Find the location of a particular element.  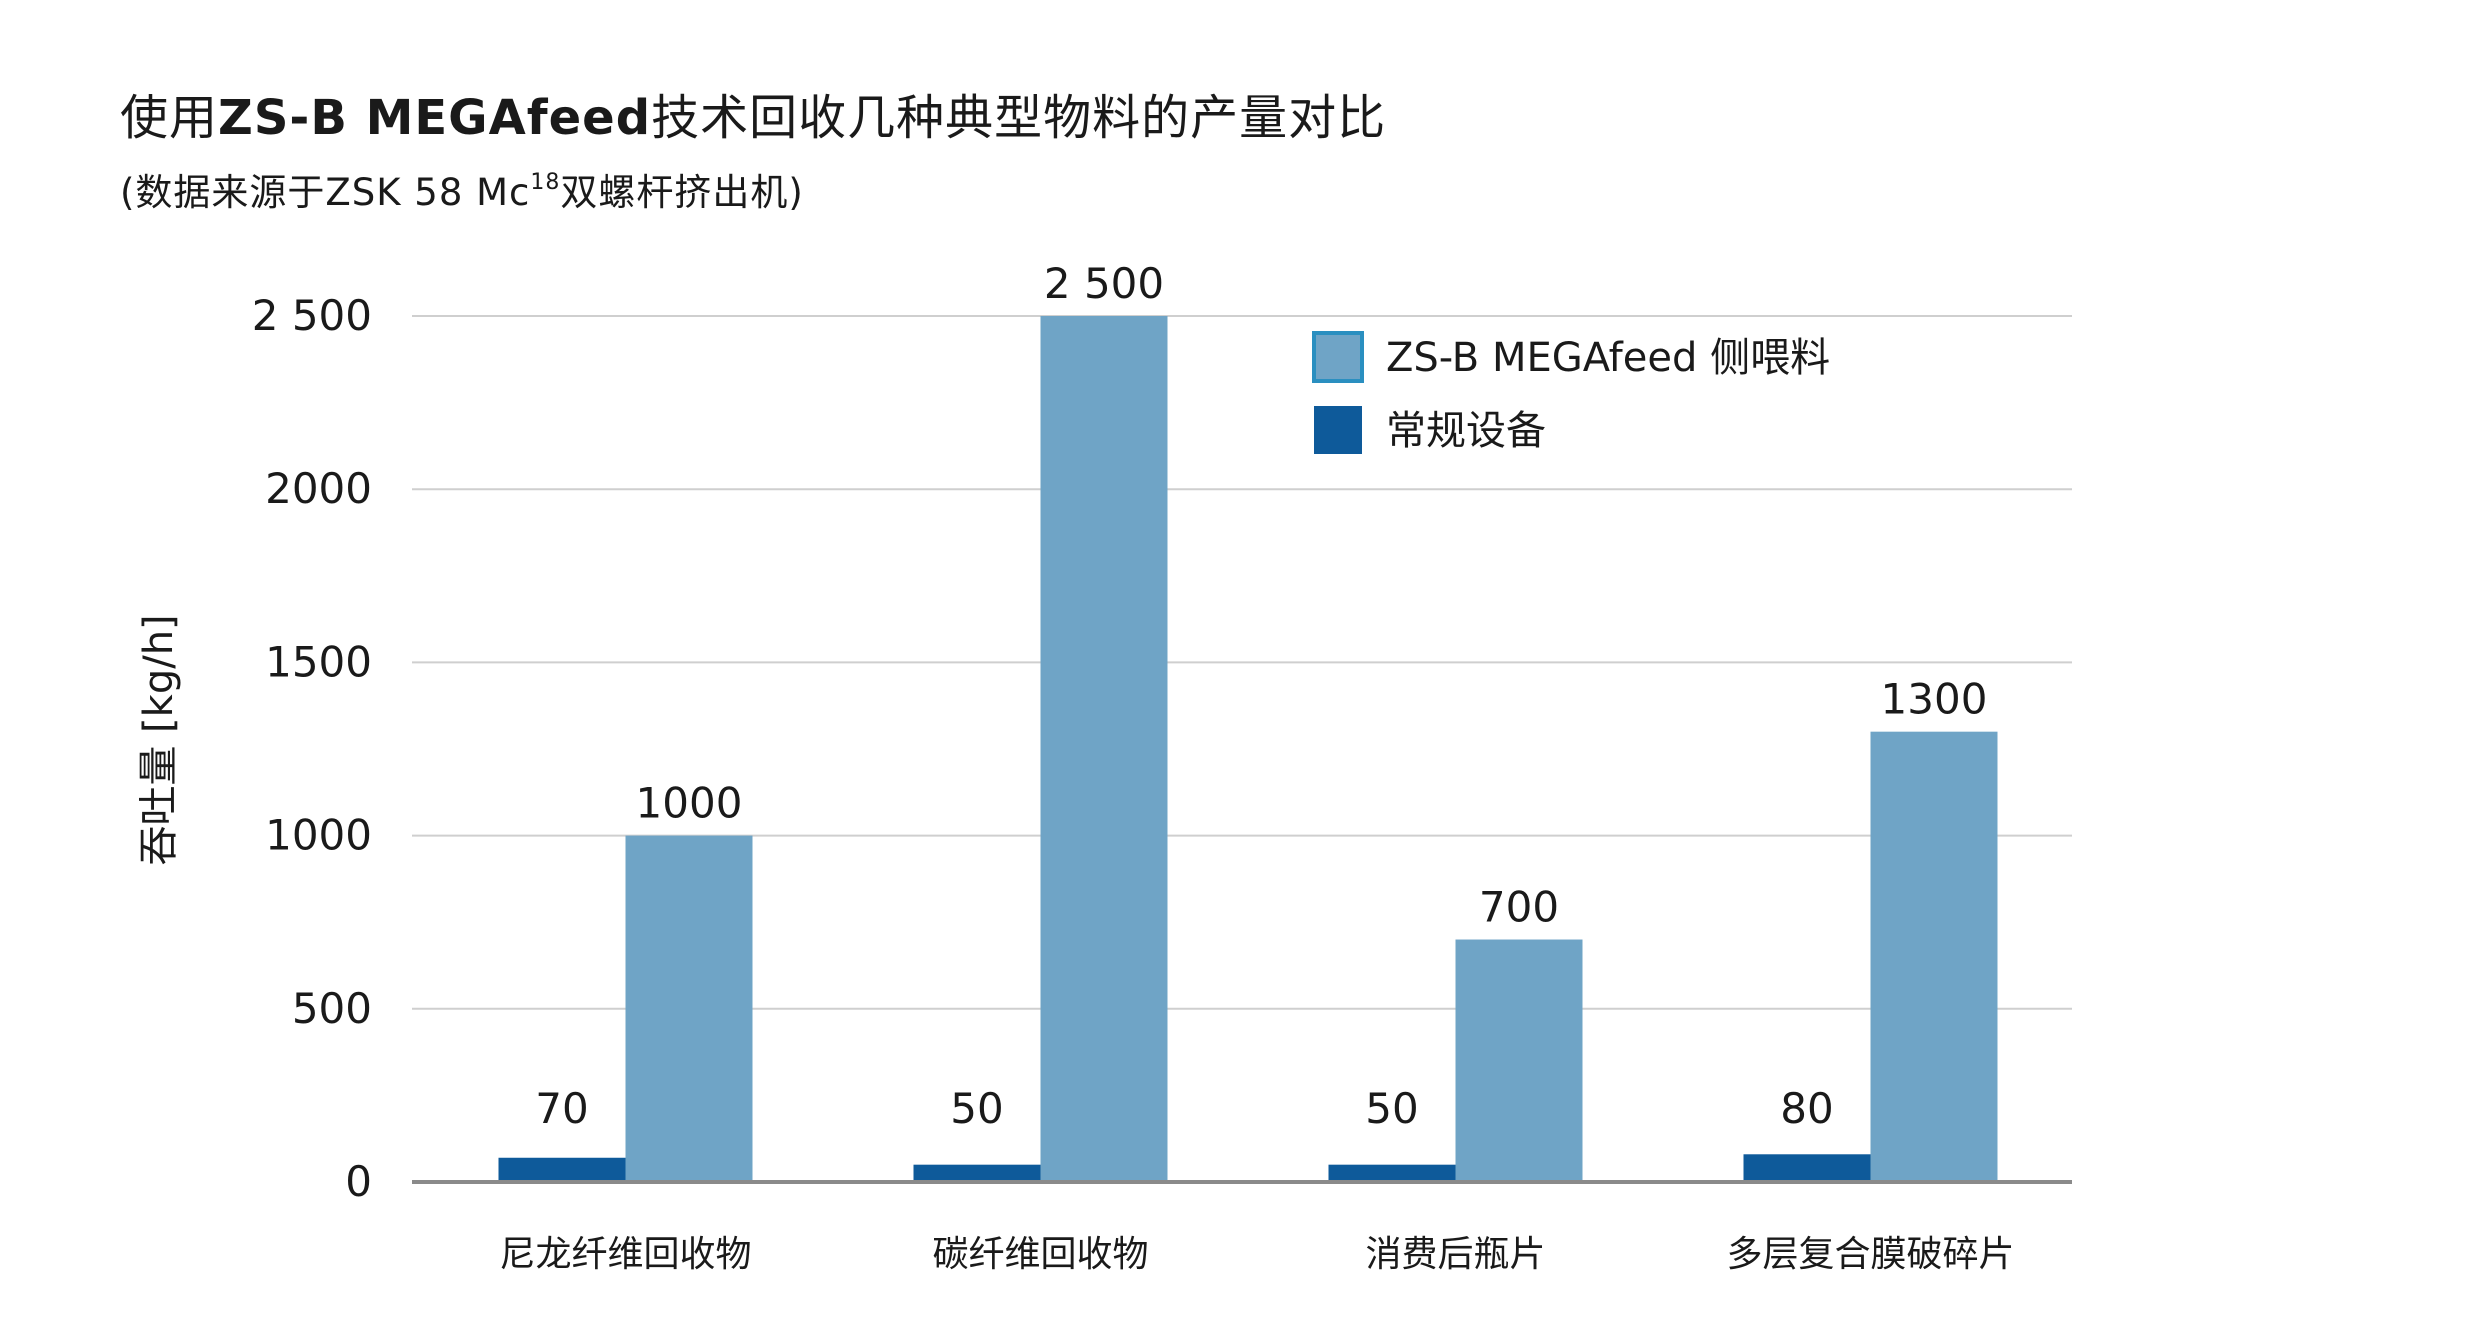

data-label: 70 is located at coordinates (561, 1108).